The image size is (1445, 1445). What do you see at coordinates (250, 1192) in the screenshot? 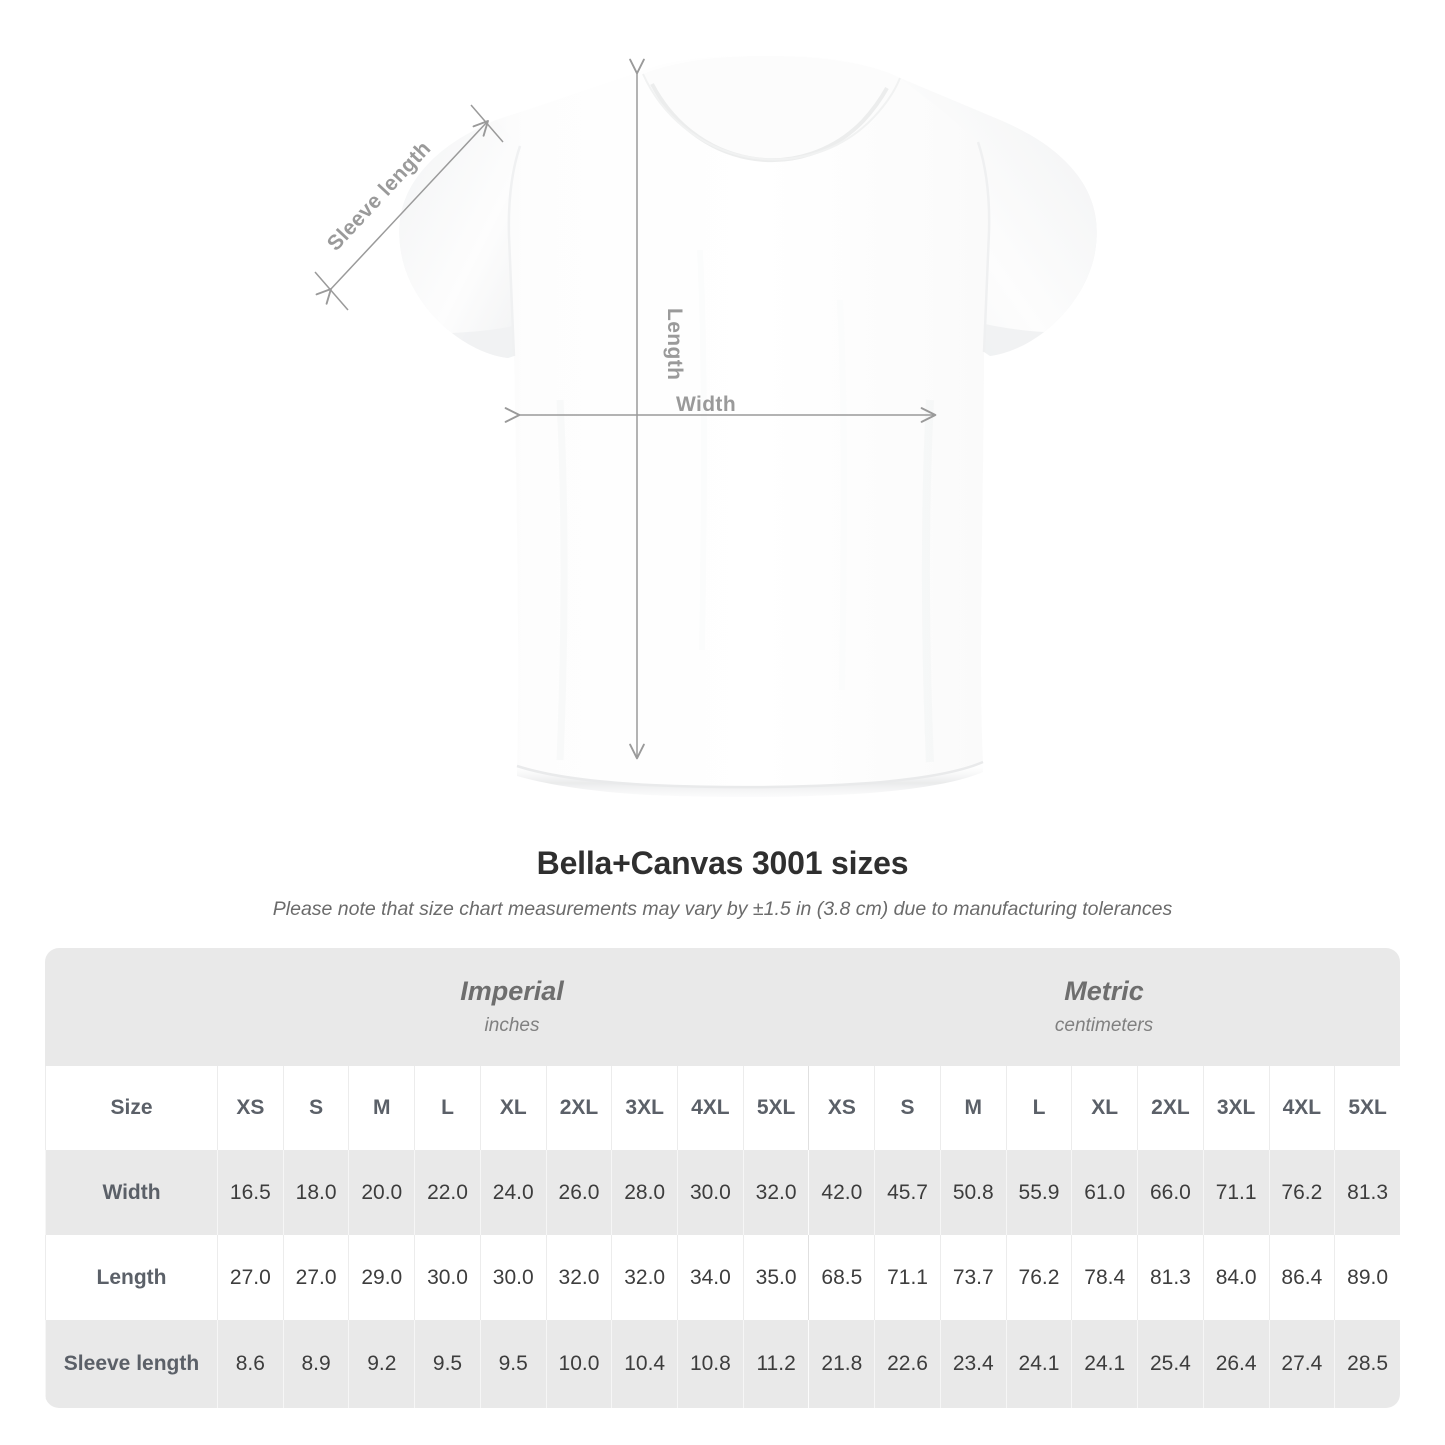
I see `table-cell: 16.5` at bounding box center [250, 1192].